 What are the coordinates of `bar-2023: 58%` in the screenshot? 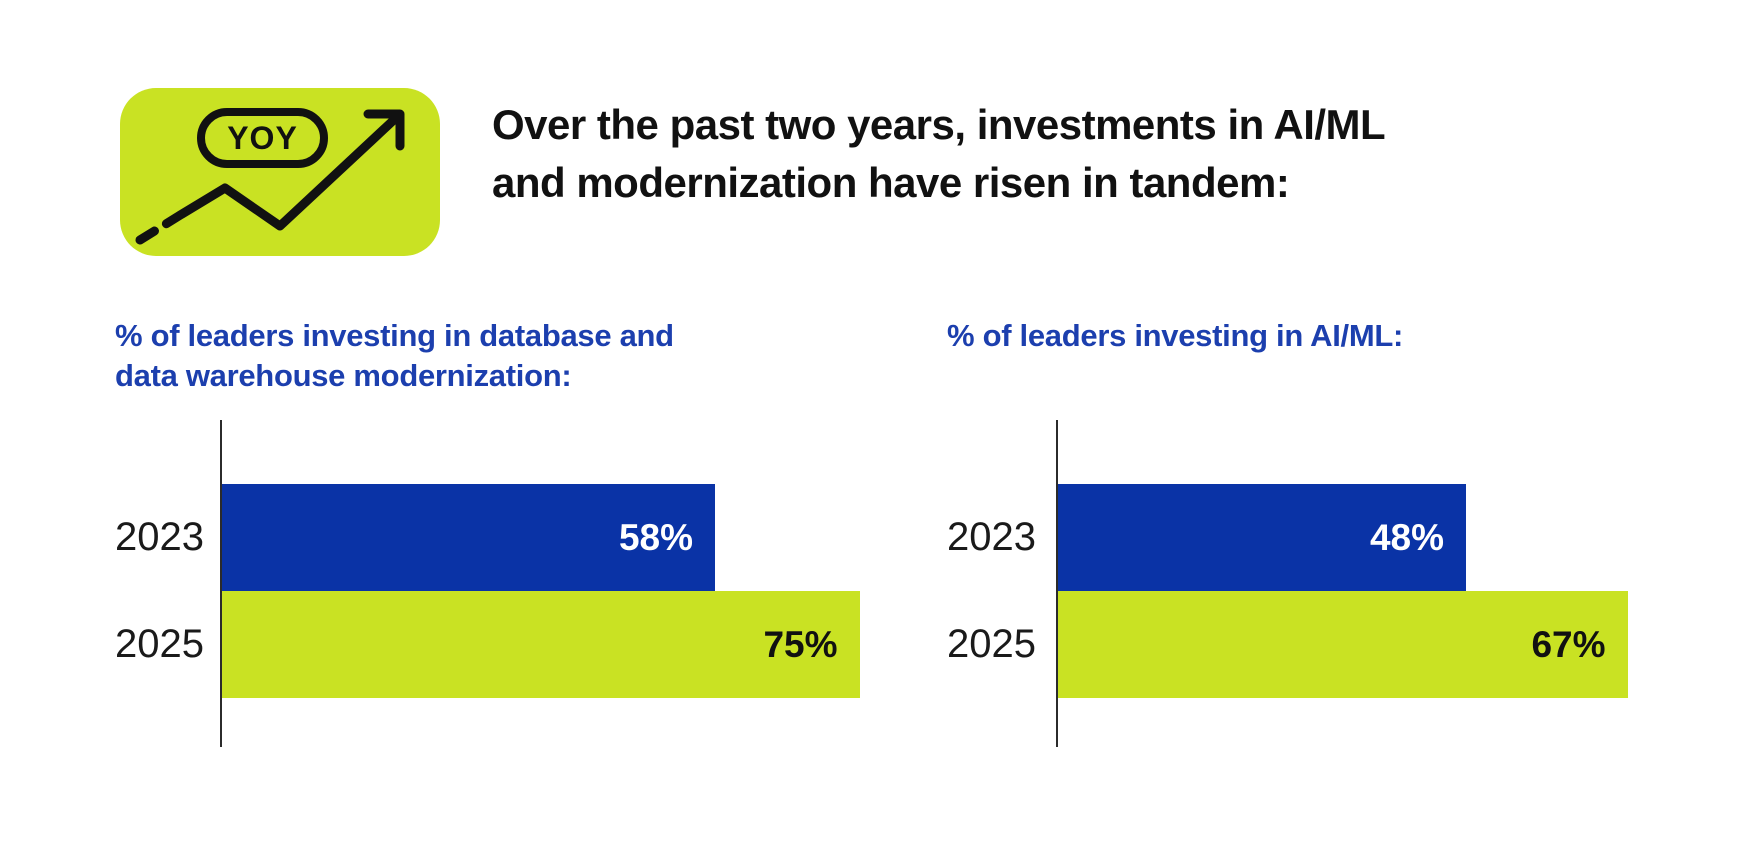 It's located at (468, 537).